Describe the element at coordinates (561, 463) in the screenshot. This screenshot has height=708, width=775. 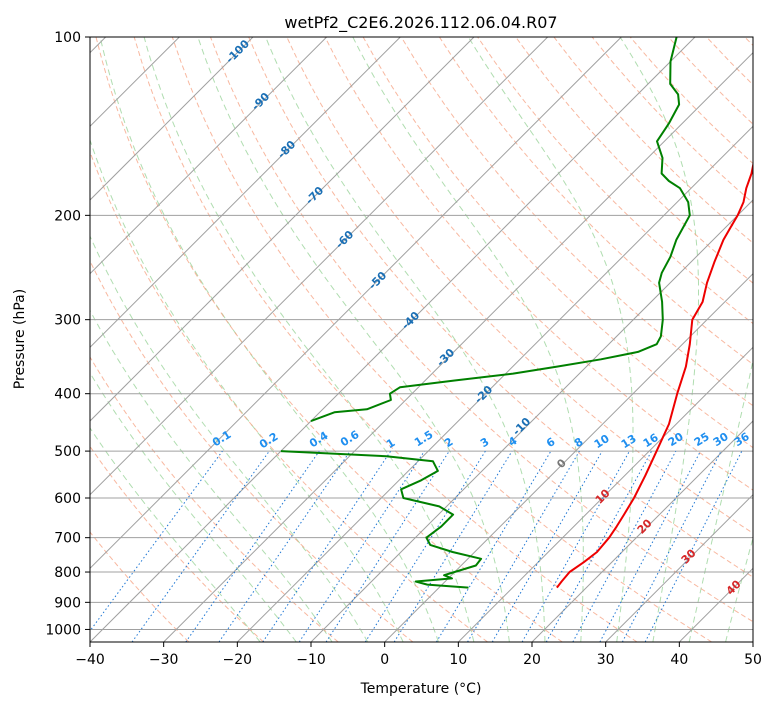
I see `moist-adiabat-label: 0` at that location.